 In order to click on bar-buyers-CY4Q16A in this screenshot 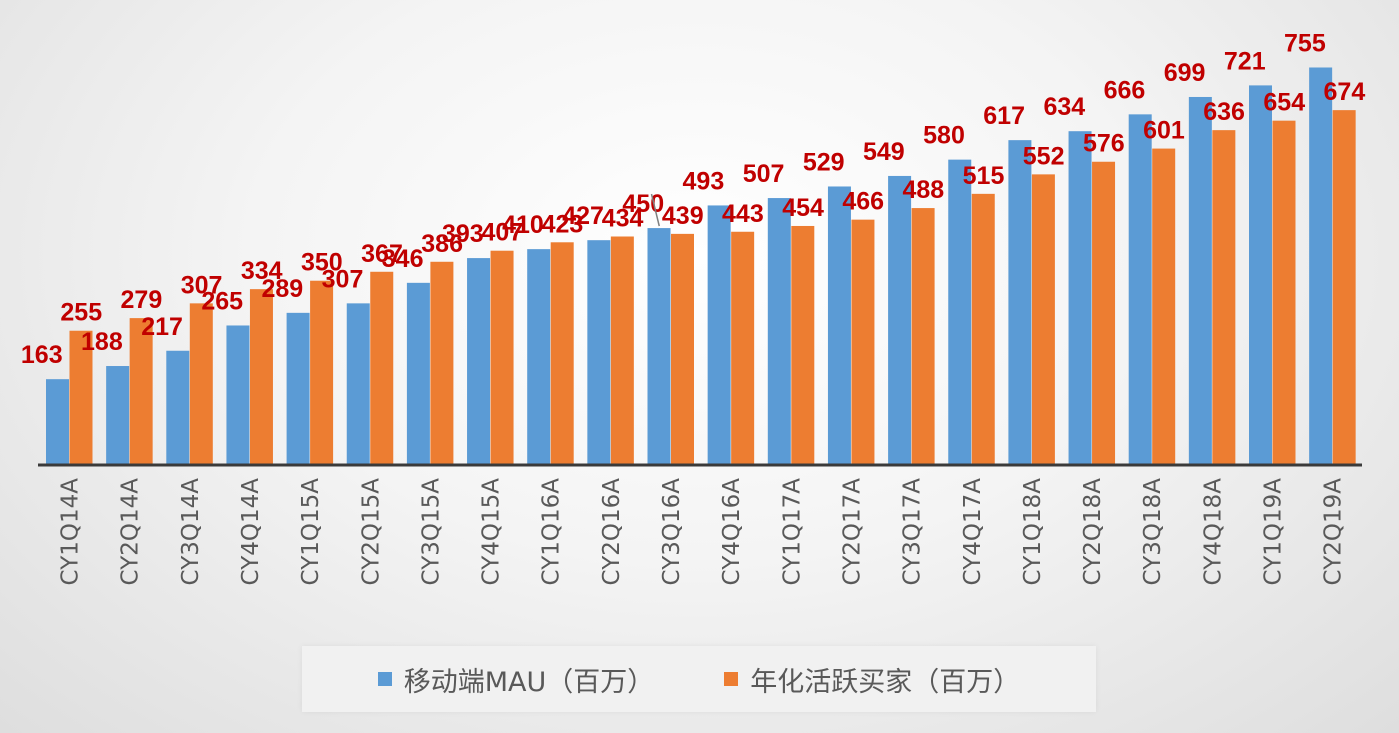, I will do `click(743, 348)`.